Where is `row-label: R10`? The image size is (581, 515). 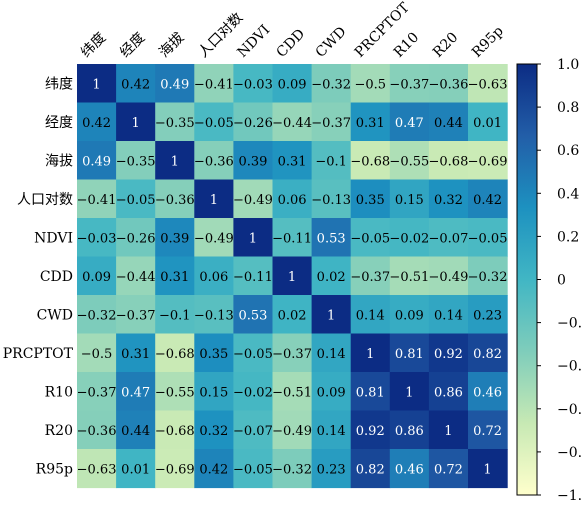
row-label: R10 is located at coordinates (59, 392).